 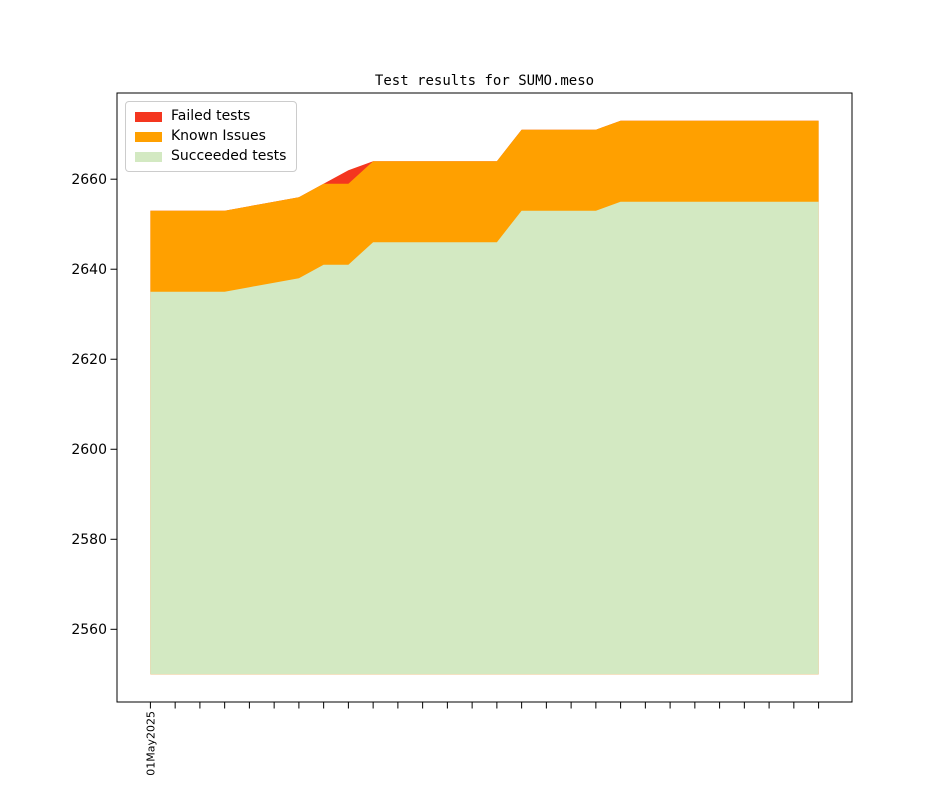 I want to click on legend-label: Known Issues, so click(x=218, y=136).